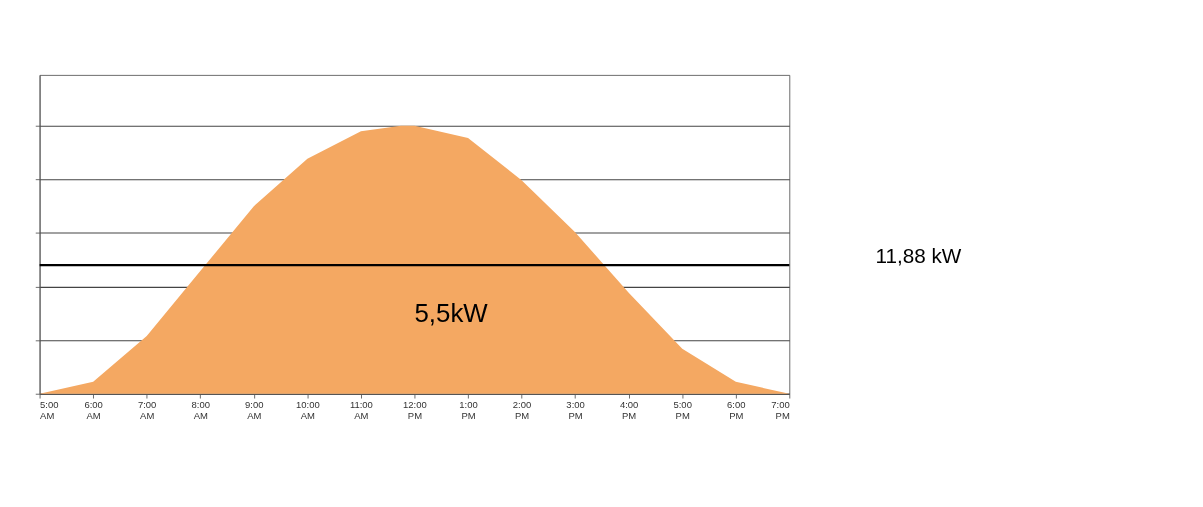 The height and width of the screenshot is (507, 1203). Describe the element at coordinates (415, 410) in the screenshot. I see `x-tick-label: 12:00 PM` at that location.